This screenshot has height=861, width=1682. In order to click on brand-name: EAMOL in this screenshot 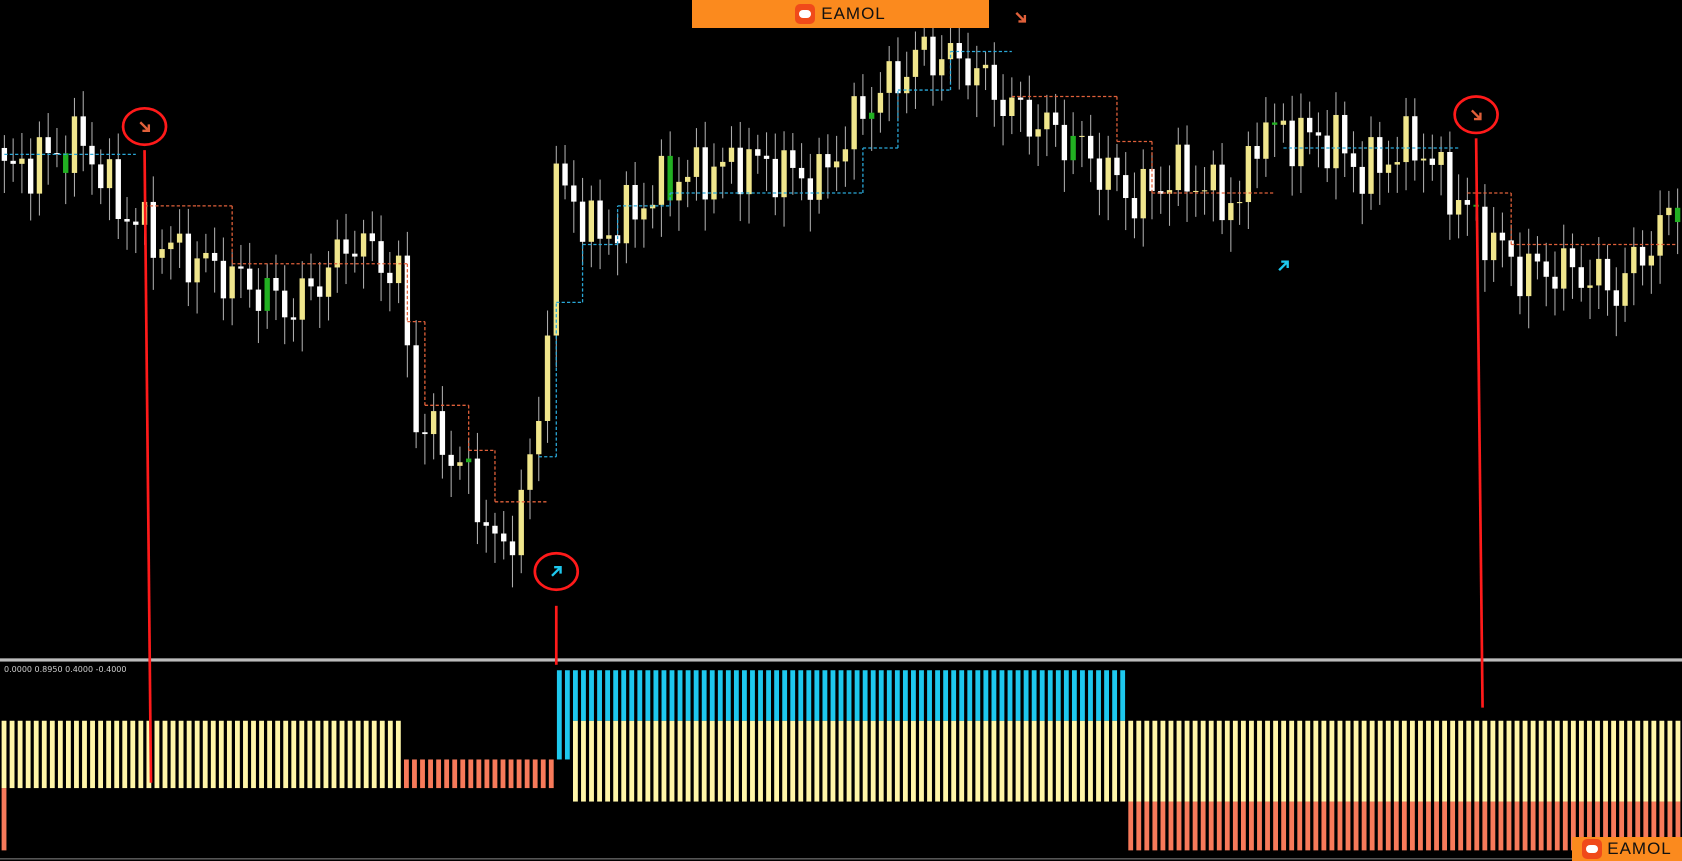, I will do `click(1639, 848)`.